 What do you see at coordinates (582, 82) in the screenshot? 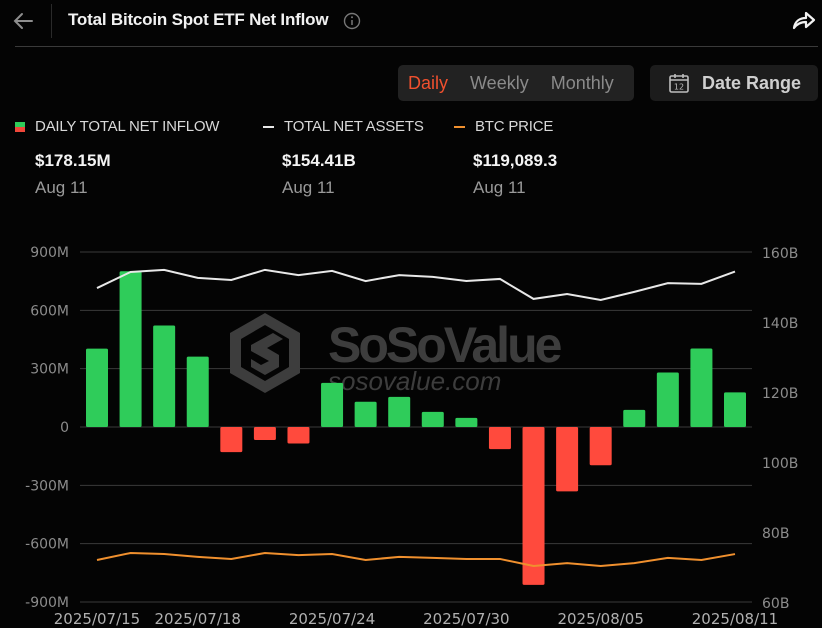
I see `tab-monthly: Monthly` at bounding box center [582, 82].